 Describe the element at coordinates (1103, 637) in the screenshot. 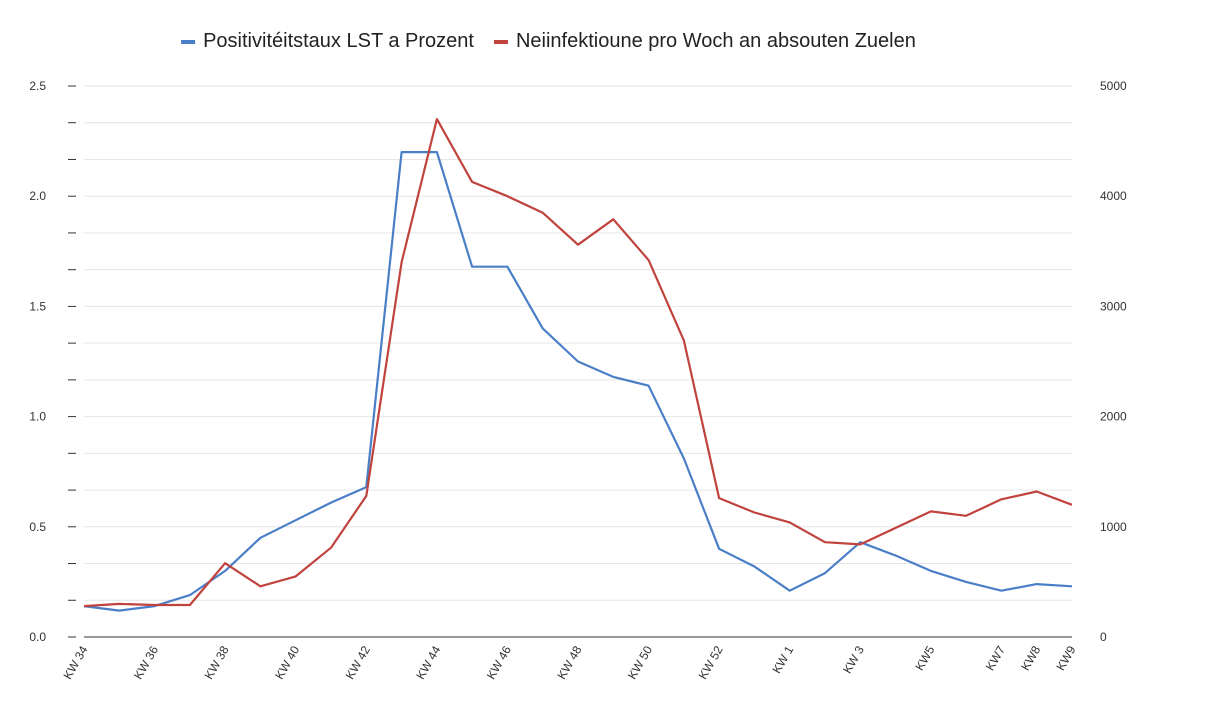

I see `y-right-tick-label: 0` at that location.